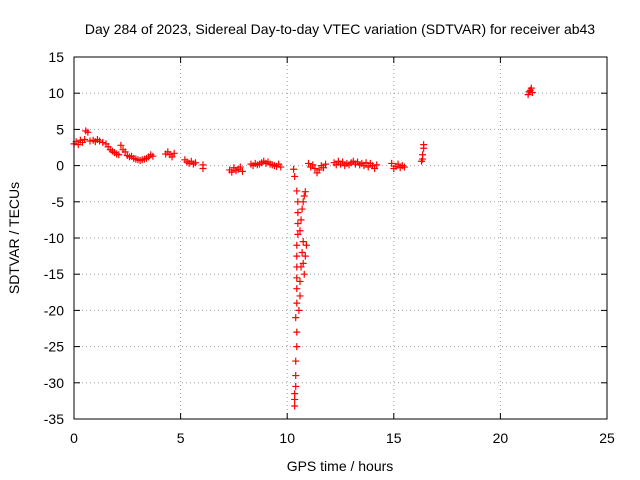  Describe the element at coordinates (60, 129) in the screenshot. I see `y-tick-label: 5` at that location.